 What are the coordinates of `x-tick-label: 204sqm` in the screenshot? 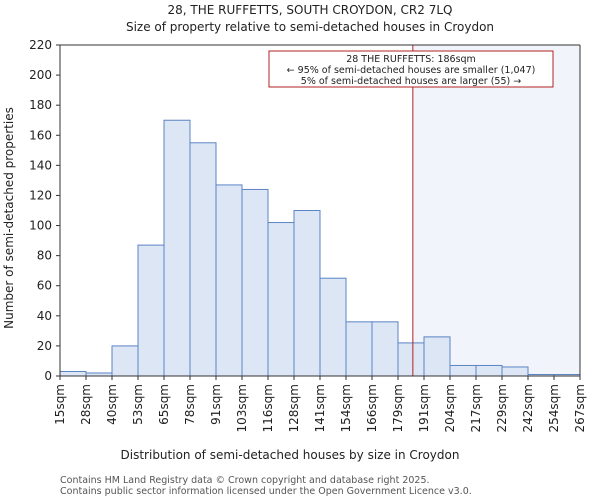 It's located at (450, 408).